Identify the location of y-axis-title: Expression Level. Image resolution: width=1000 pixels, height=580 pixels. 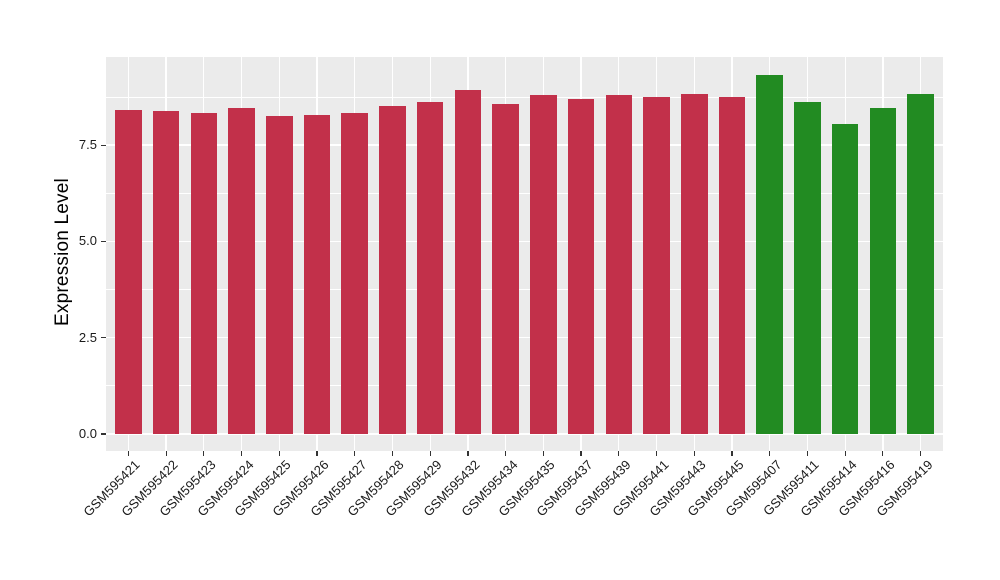
(62, 252).